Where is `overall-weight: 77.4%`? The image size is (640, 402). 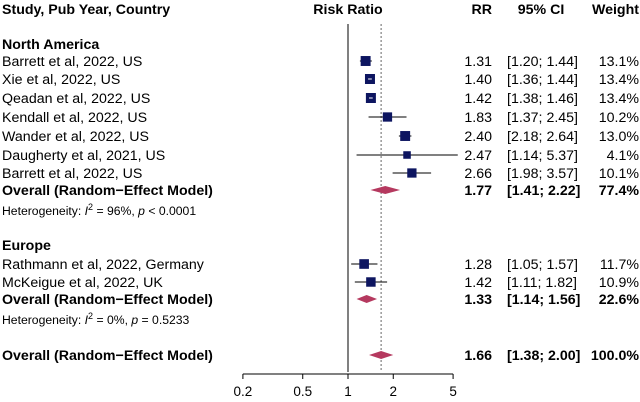
overall-weight: 77.4% is located at coordinates (619, 191).